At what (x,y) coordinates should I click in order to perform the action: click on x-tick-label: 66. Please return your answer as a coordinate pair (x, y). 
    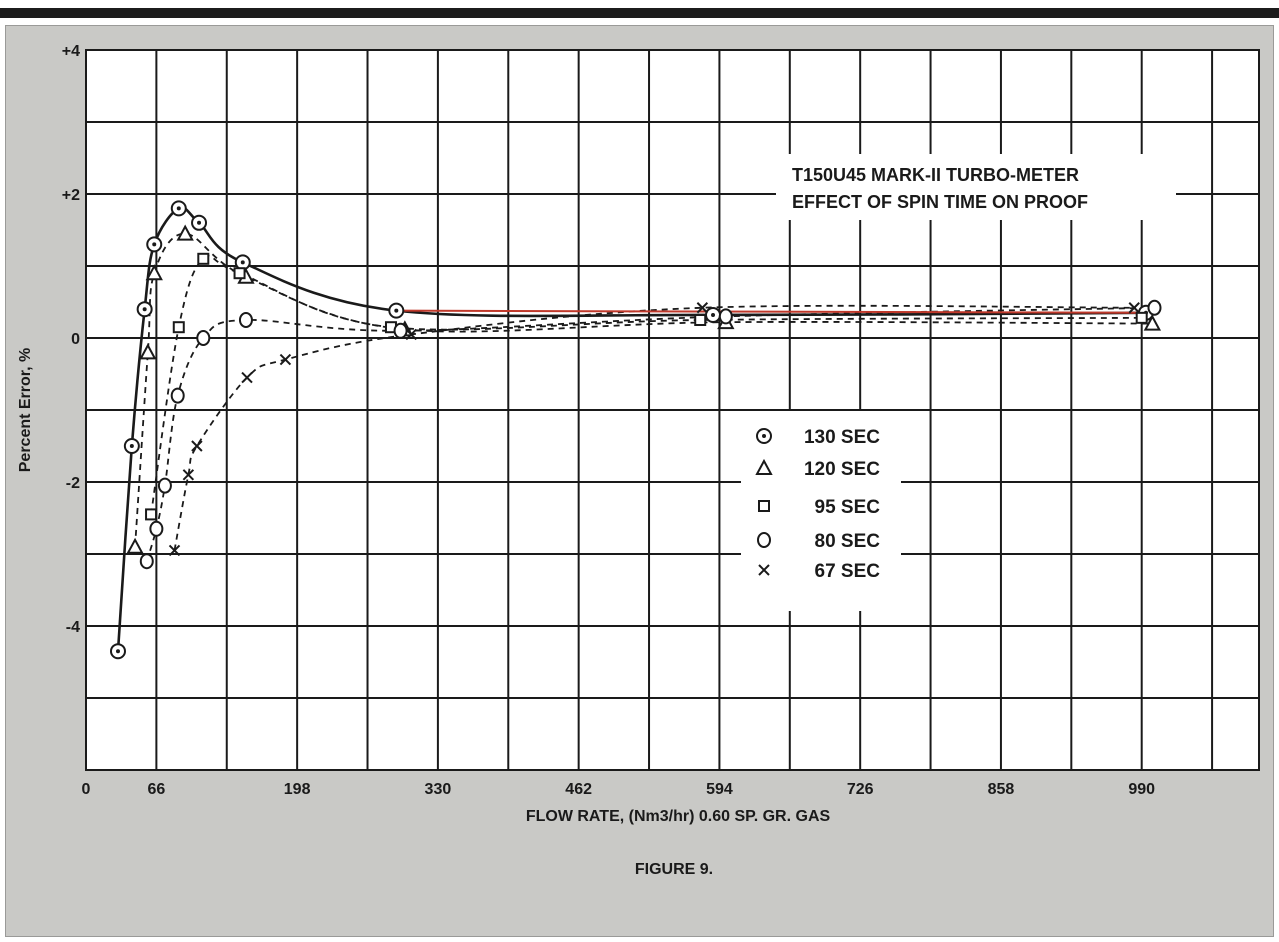
    Looking at the image, I should click on (156, 789).